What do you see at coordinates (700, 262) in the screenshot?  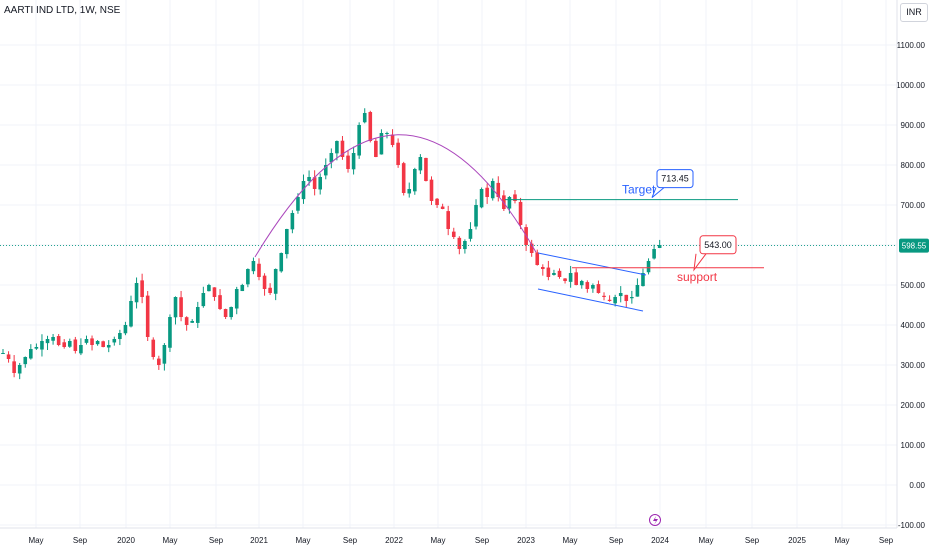 I see `support-callout-tail` at bounding box center [700, 262].